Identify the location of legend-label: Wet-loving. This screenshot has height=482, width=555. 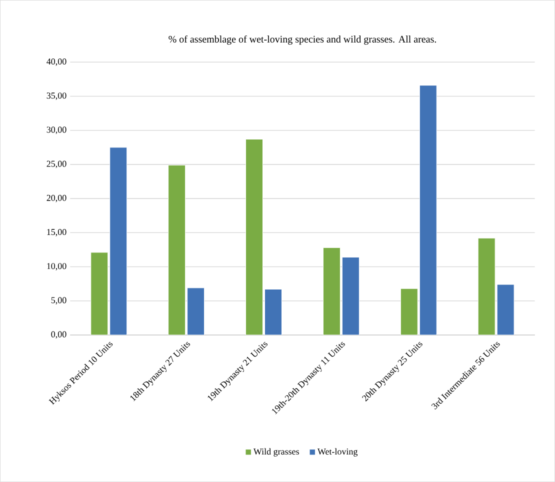
(337, 452).